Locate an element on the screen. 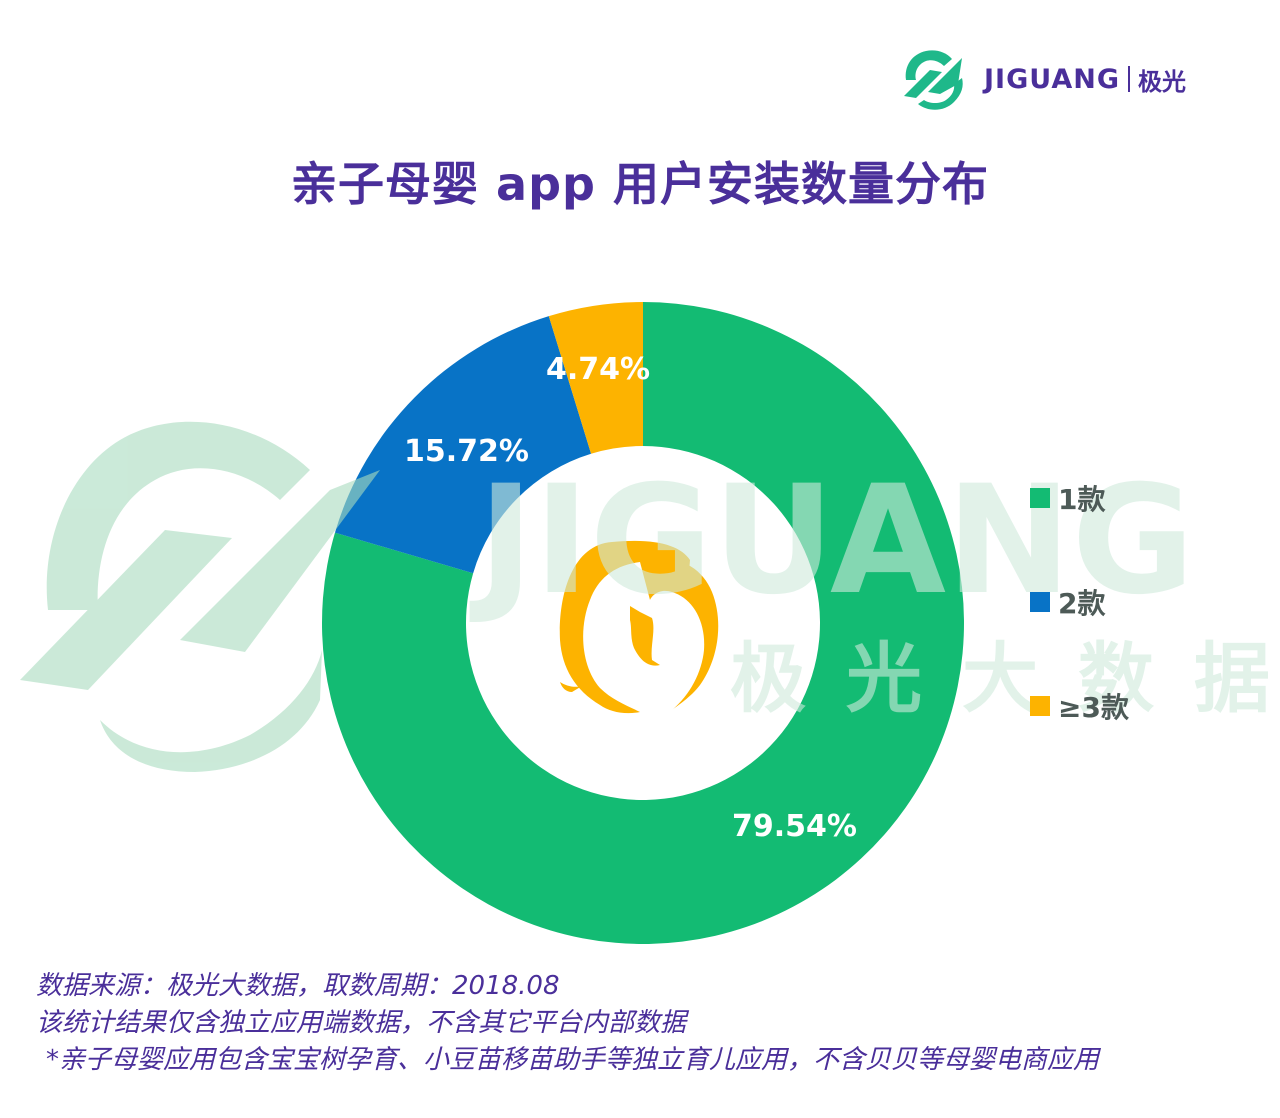  legend-item-1: 1款 is located at coordinates (1067, 498).